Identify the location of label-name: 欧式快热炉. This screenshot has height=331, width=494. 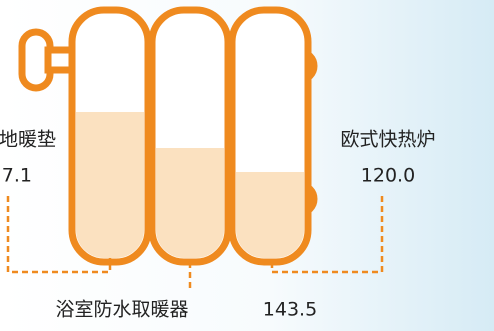
(387, 140).